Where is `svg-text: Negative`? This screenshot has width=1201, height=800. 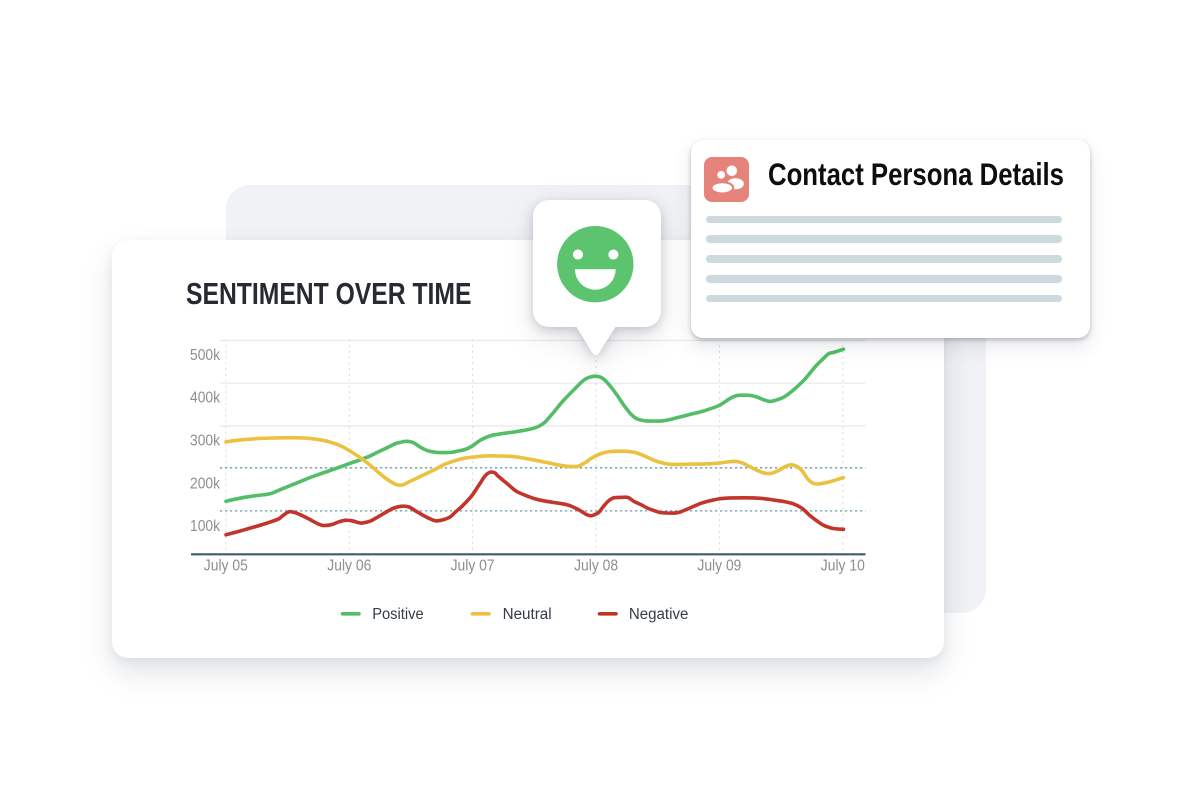
svg-text: Negative is located at coordinates (659, 614).